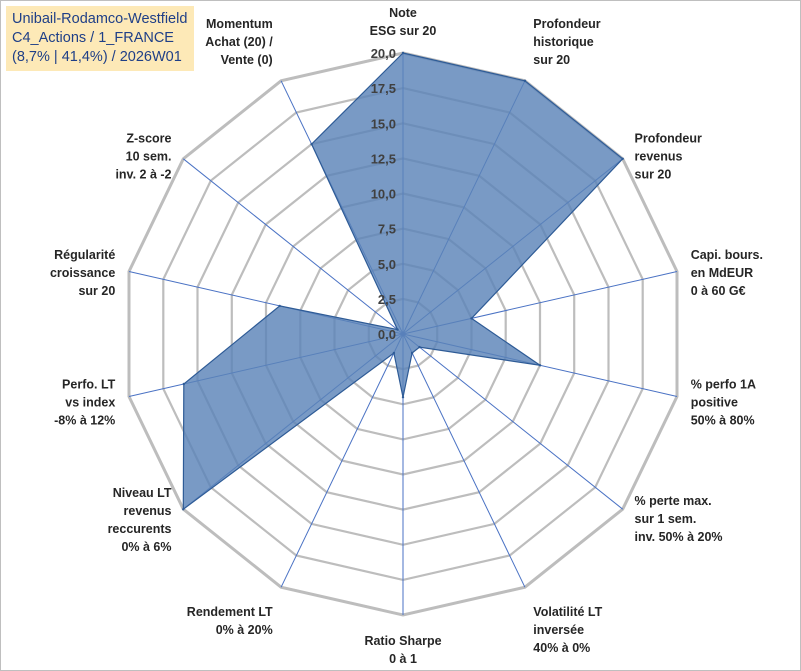 The height and width of the screenshot is (671, 801). I want to click on tick-label: 7,5, so click(387, 229).